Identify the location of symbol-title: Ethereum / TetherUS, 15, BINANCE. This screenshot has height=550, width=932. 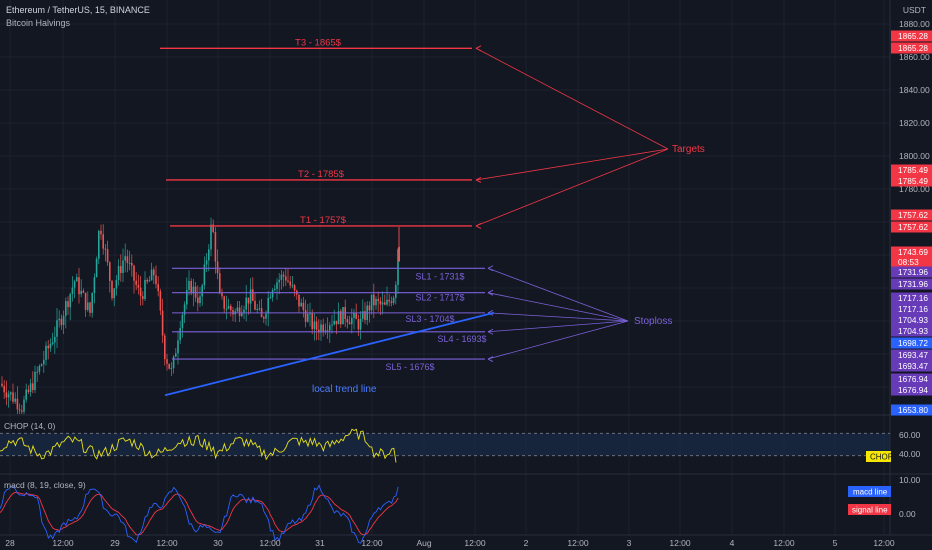
(78, 10).